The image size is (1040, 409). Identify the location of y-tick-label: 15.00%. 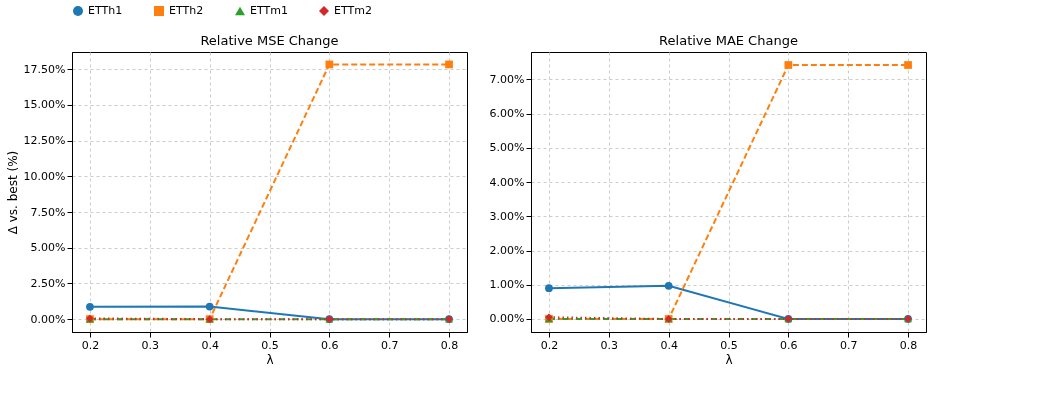
(44, 105).